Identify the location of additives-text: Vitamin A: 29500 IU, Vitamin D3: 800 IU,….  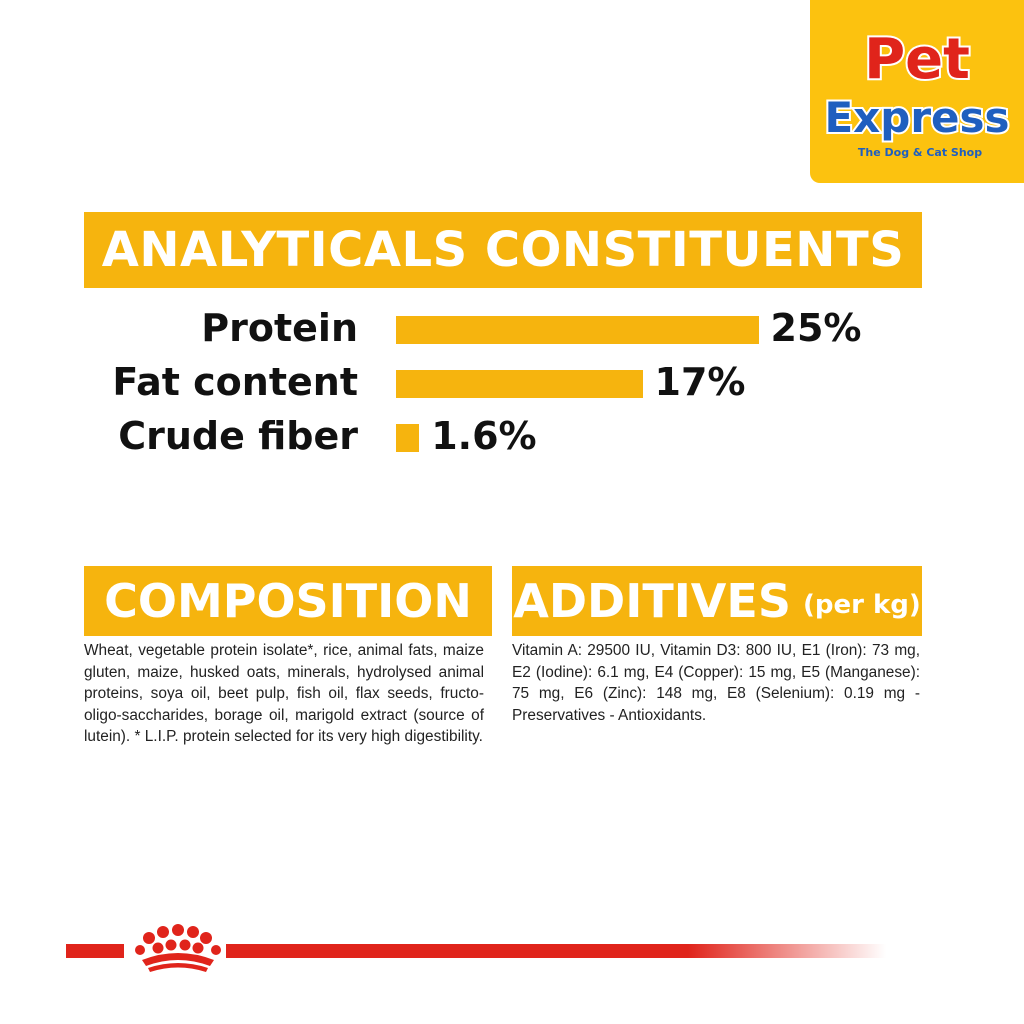
(716, 683).